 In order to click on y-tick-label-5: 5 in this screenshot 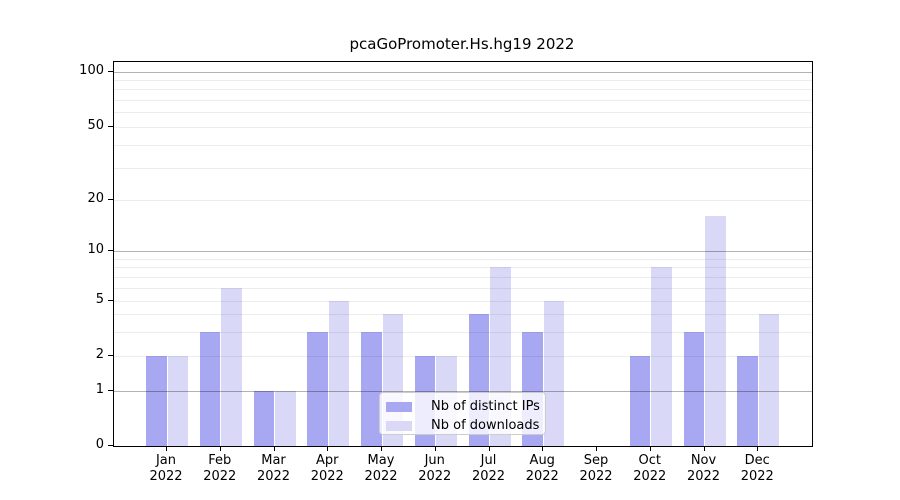, I will do `click(99, 299)`.